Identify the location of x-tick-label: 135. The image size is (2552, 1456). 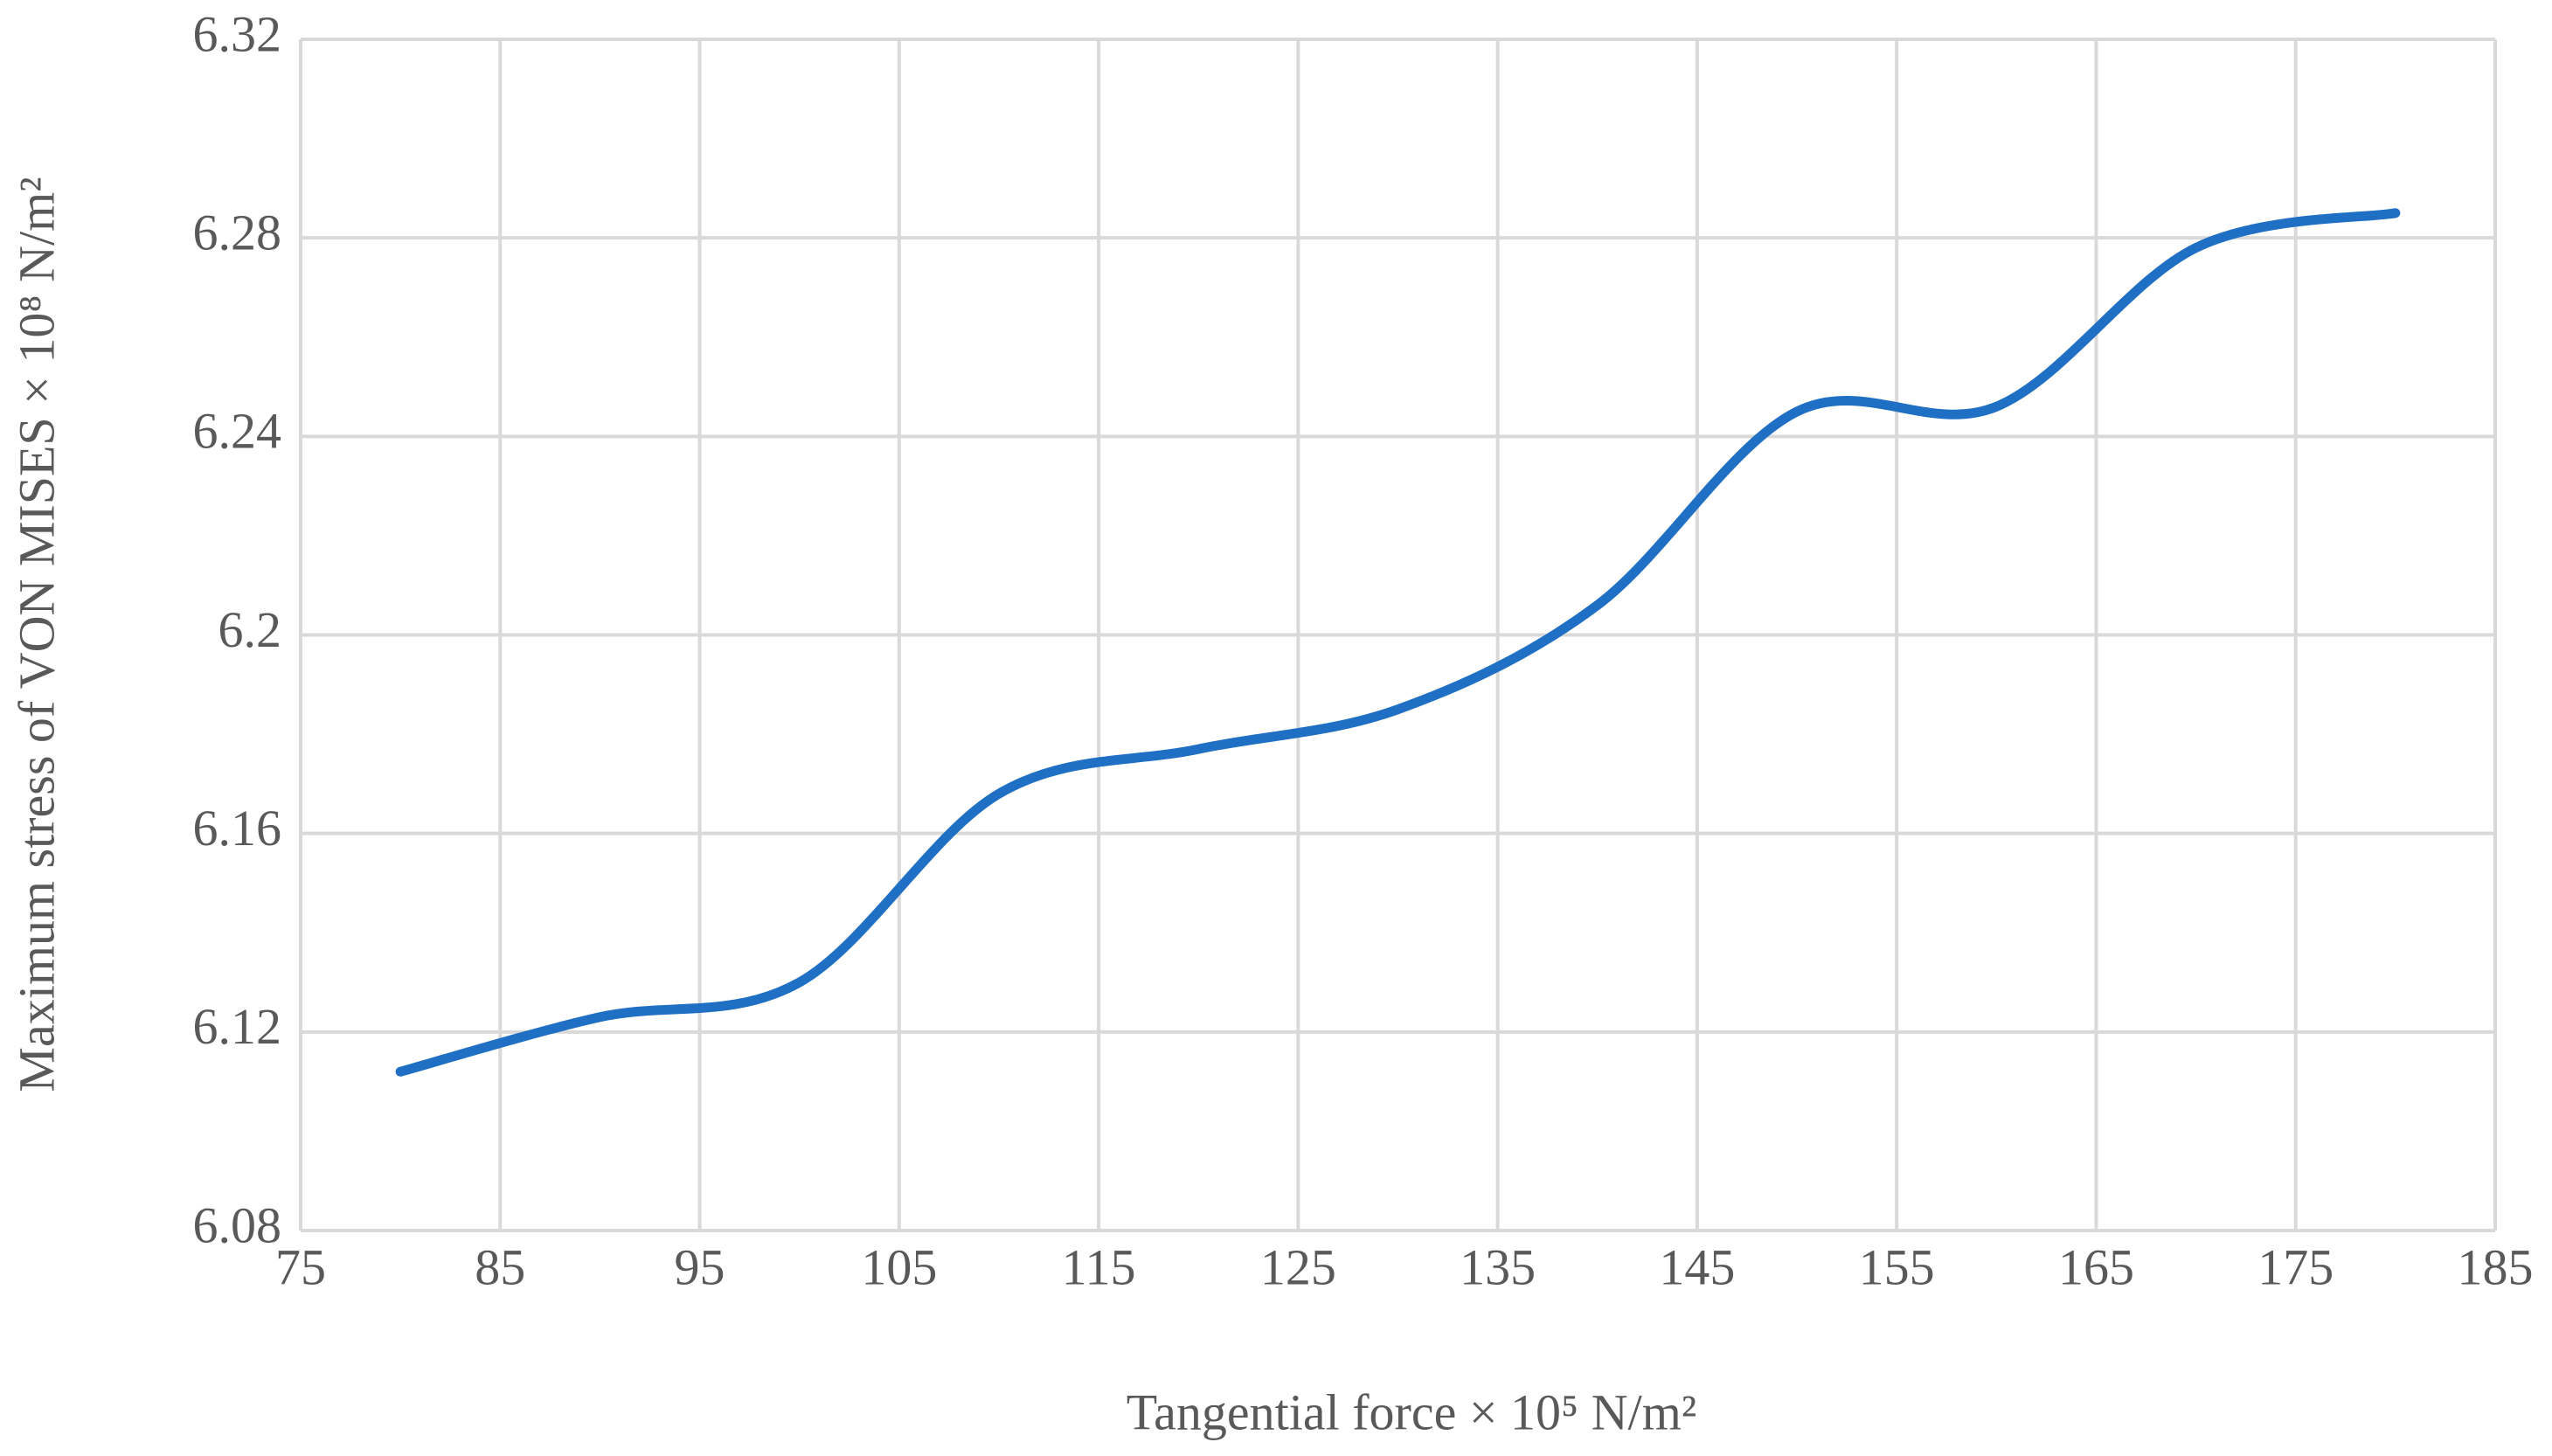
(1498, 1266).